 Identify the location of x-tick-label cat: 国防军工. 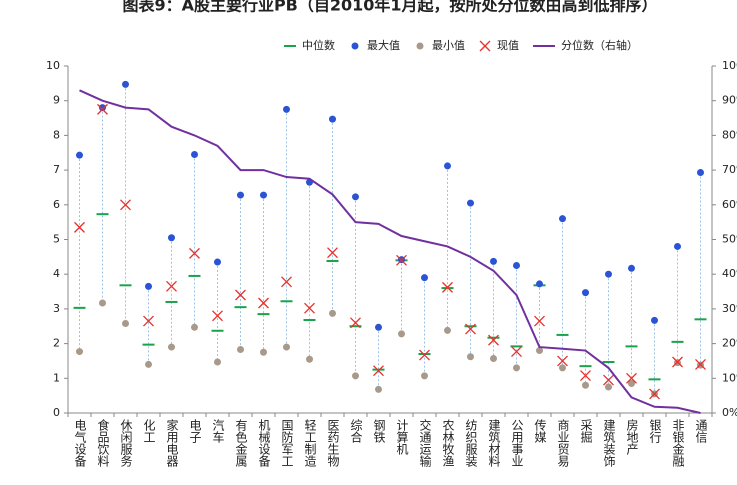
(287, 443).